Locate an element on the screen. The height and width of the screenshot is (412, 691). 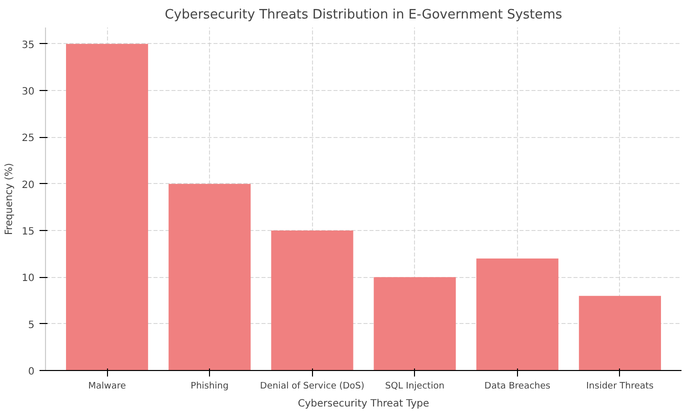
y-tick-label: 0 is located at coordinates (31, 372).